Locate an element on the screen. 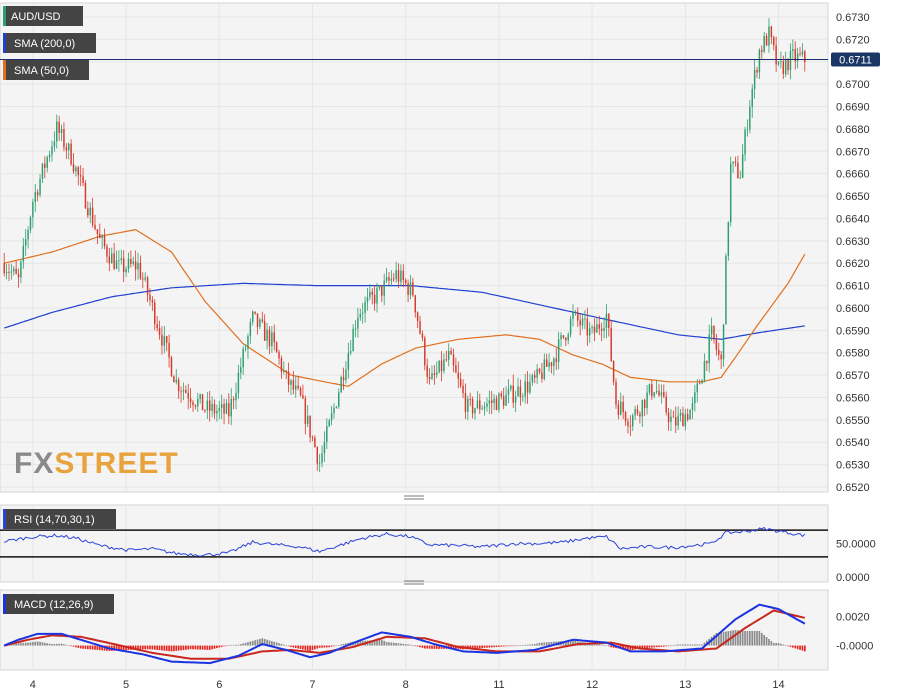 This screenshot has height=697, width=898. legend-macd: MACD (12,26,9) is located at coordinates (58, 604).